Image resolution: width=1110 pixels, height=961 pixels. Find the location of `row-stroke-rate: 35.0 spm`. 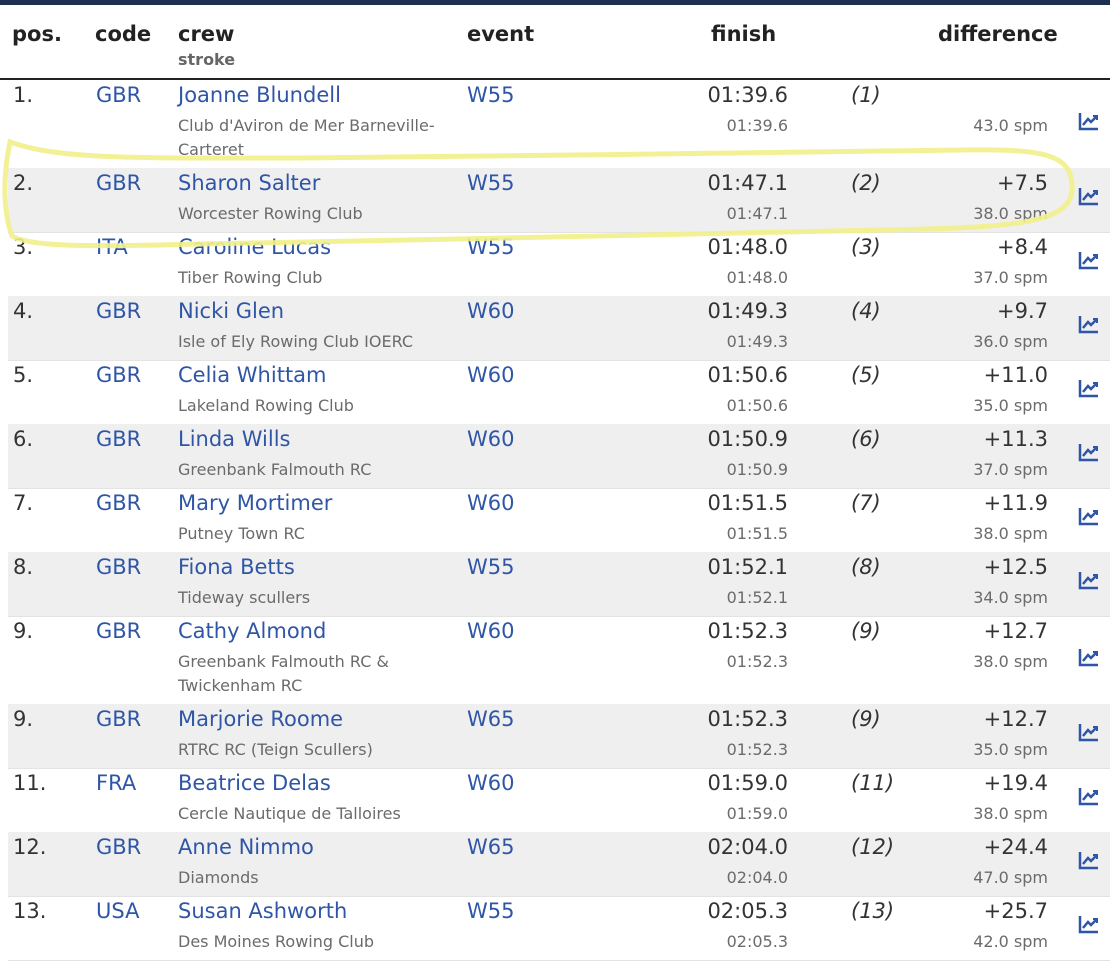

row-stroke-rate: 35.0 spm is located at coordinates (1010, 405).